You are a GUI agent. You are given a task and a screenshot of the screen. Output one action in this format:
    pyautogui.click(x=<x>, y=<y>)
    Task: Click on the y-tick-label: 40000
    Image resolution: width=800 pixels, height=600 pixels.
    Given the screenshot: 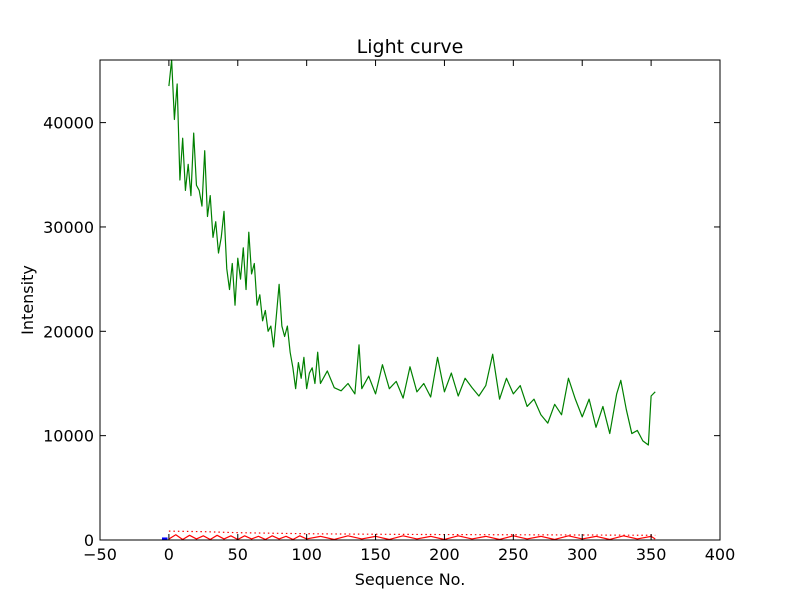 What is the action you would take?
    pyautogui.click(x=68, y=123)
    